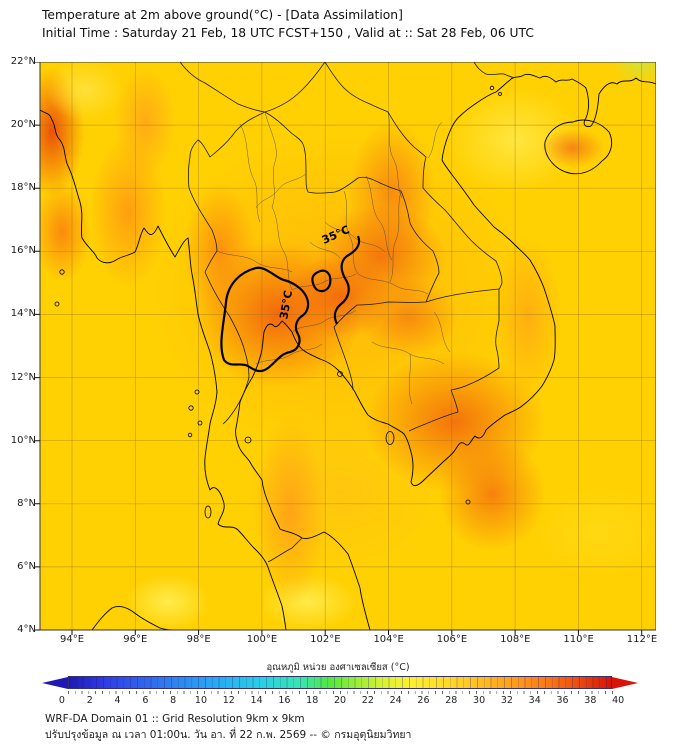 The image size is (676, 756). Describe the element at coordinates (357, 632) in the screenshot. I see `lon-axis-ticks` at that location.